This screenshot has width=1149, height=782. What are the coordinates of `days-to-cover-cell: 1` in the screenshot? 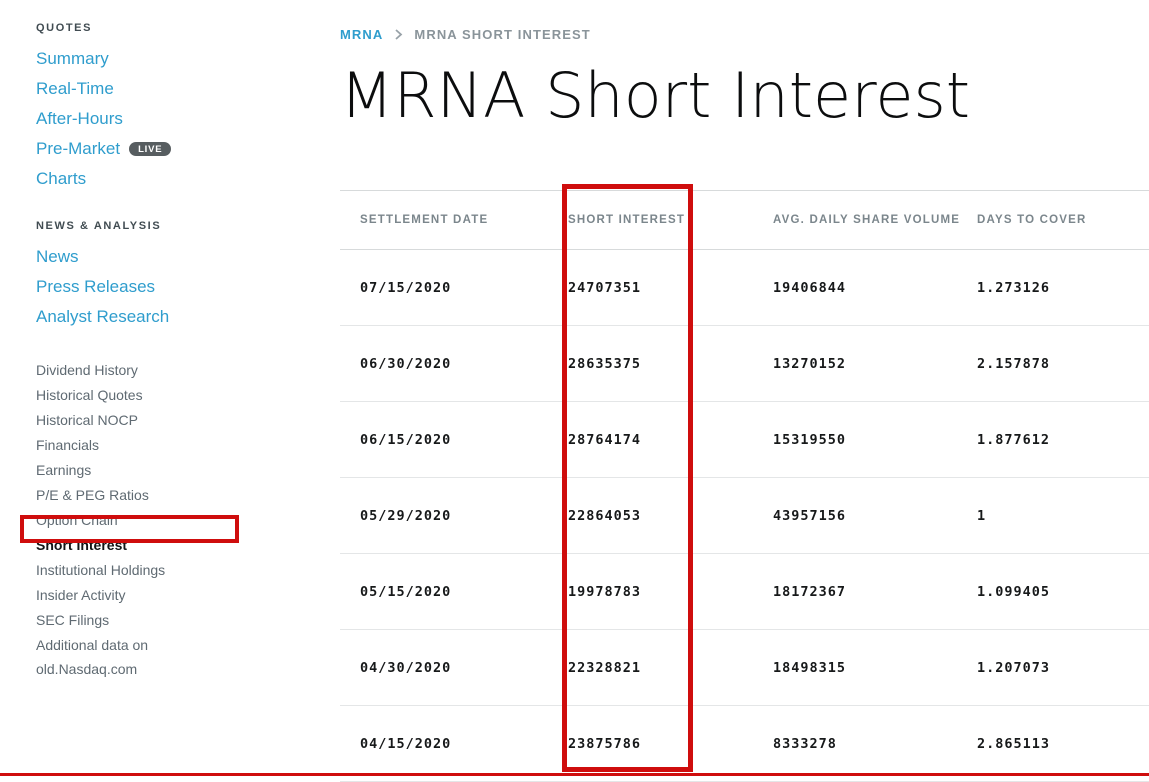 It's located at (982, 515).